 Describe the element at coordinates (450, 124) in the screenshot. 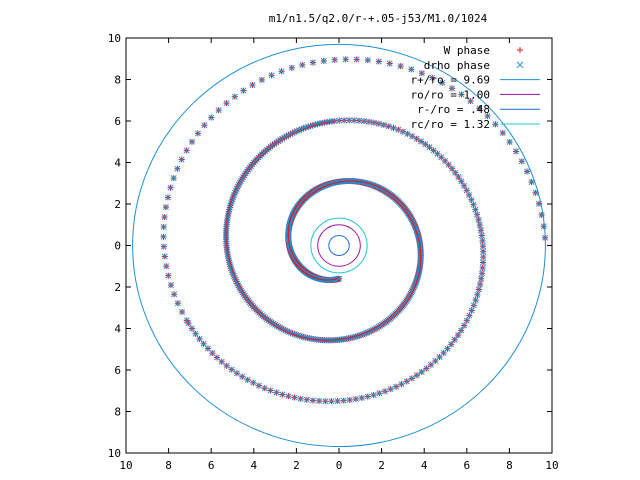

I see `legend-label: rc/ro = 1.32` at that location.